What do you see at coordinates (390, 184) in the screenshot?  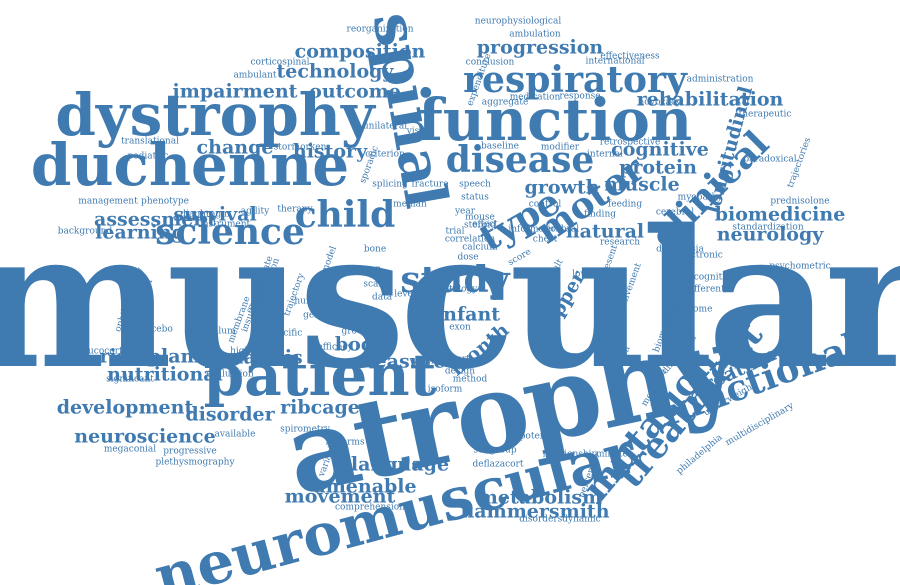 I see `cloud-word: splicing` at bounding box center [390, 184].